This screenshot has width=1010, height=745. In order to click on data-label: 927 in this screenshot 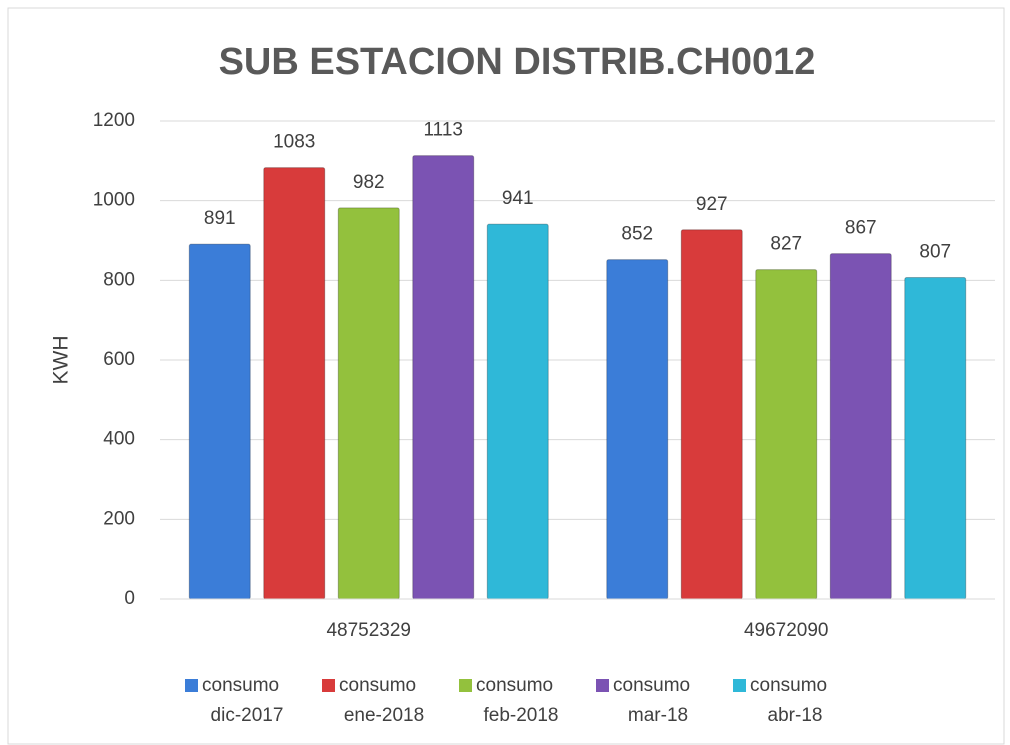, I will do `click(712, 204)`.